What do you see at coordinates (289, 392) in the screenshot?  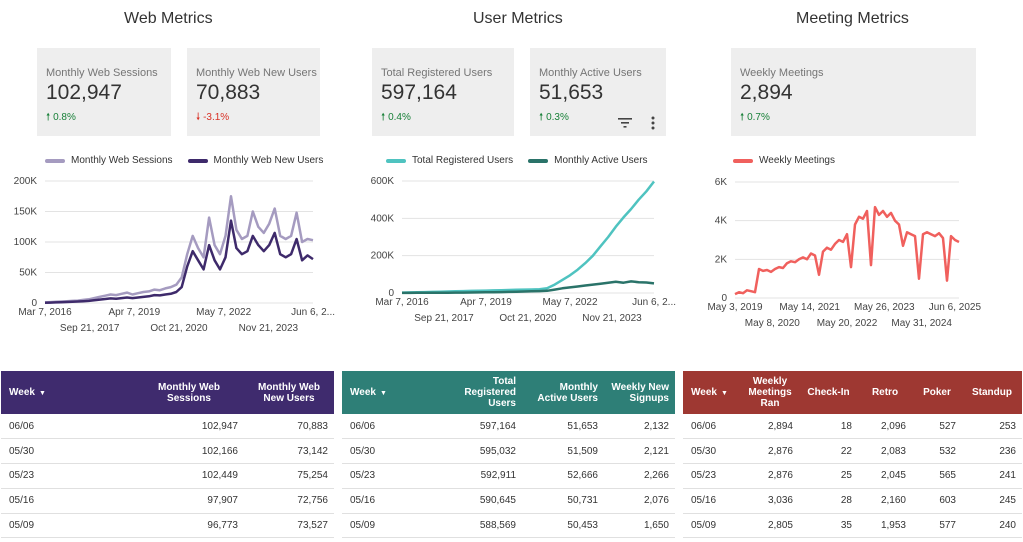 I see `column-header: Monthly Web New Users` at bounding box center [289, 392].